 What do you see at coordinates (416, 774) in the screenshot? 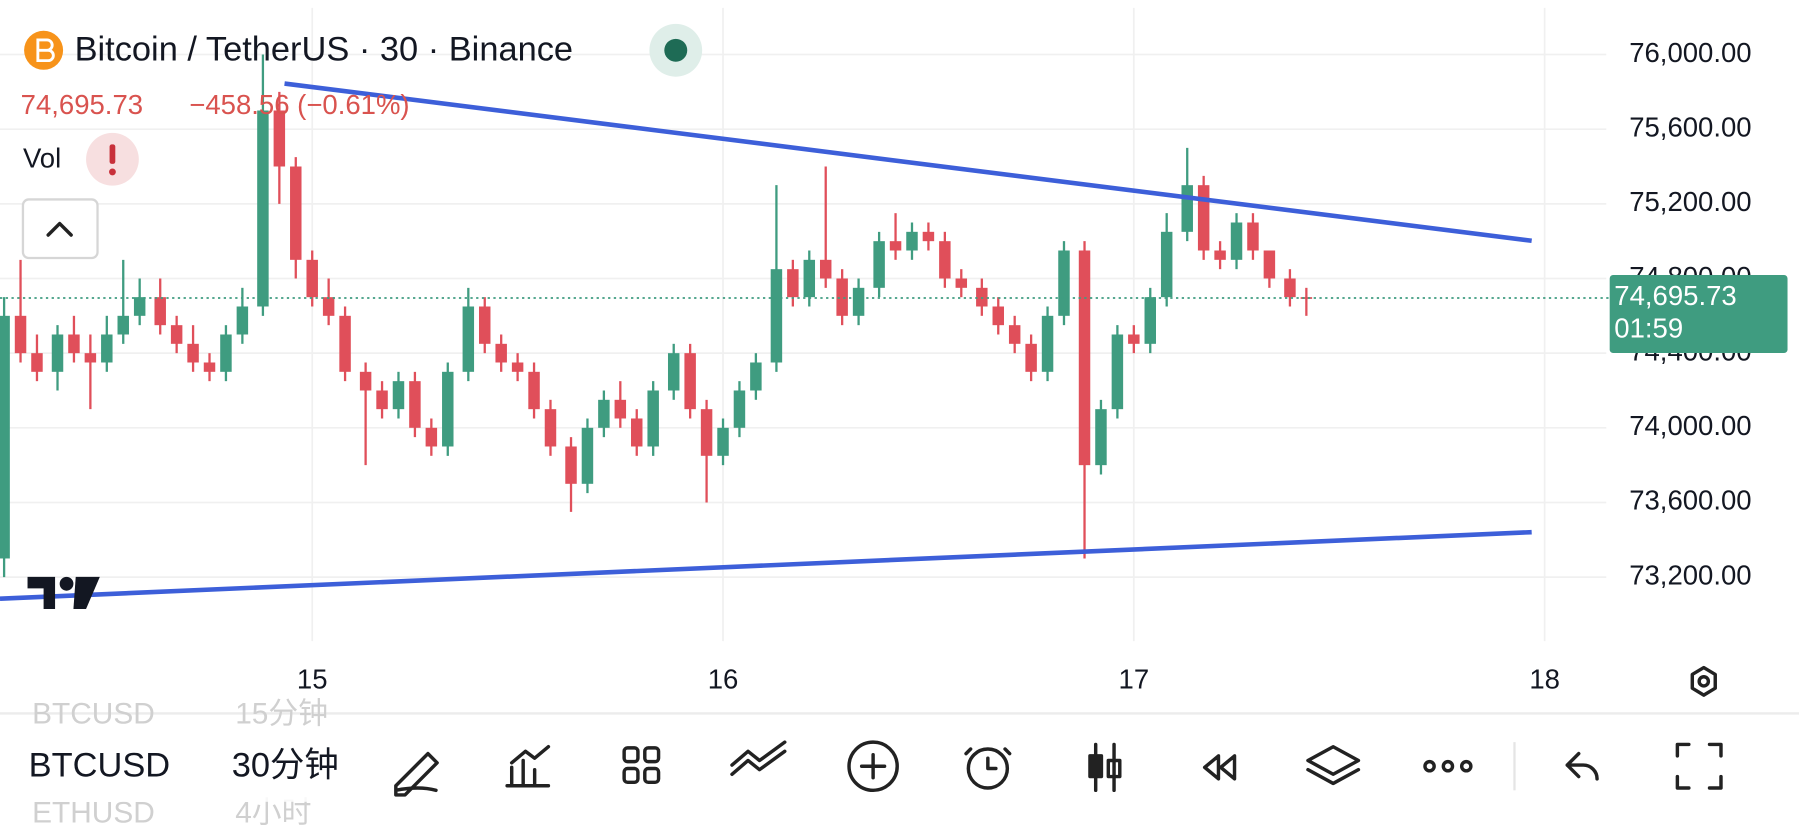
I see `draw-icon` at bounding box center [416, 774].